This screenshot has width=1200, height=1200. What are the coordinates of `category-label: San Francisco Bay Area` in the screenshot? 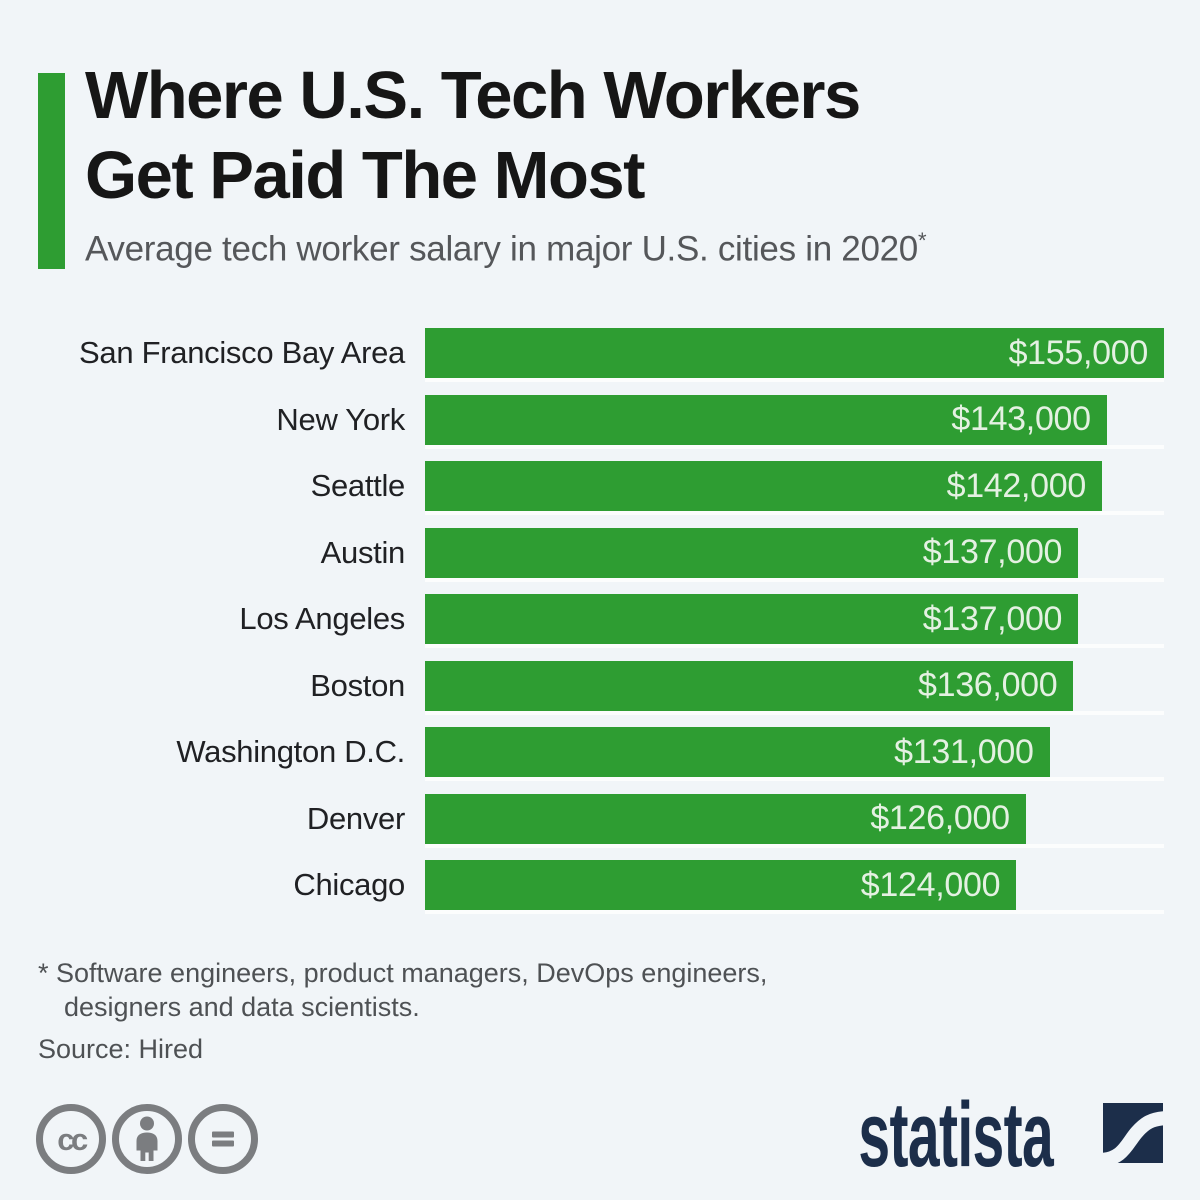 It's located at (242, 353).